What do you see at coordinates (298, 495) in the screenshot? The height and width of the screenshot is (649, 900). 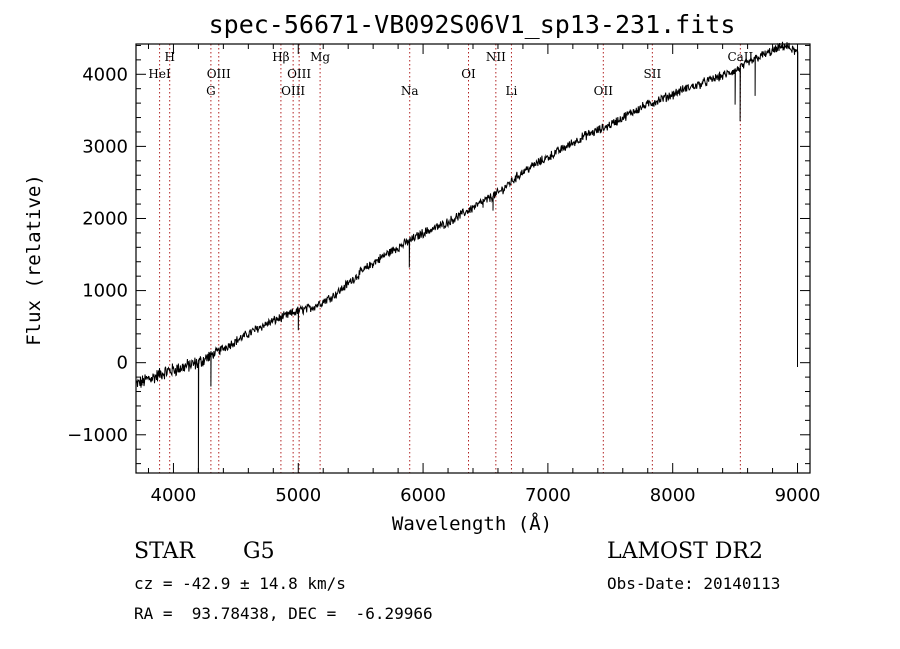 I see `x-tick-label: 5000` at bounding box center [298, 495].